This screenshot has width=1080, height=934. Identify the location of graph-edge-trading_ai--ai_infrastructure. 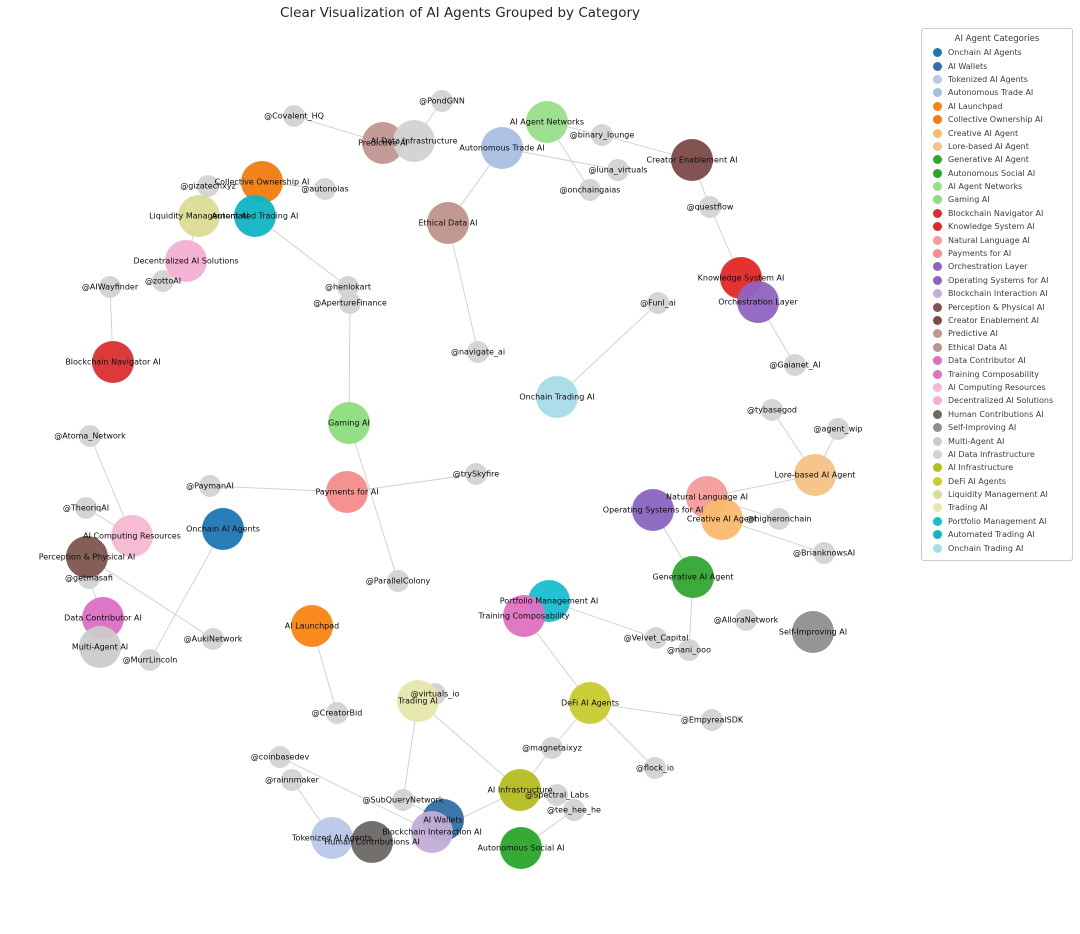
(469, 745).